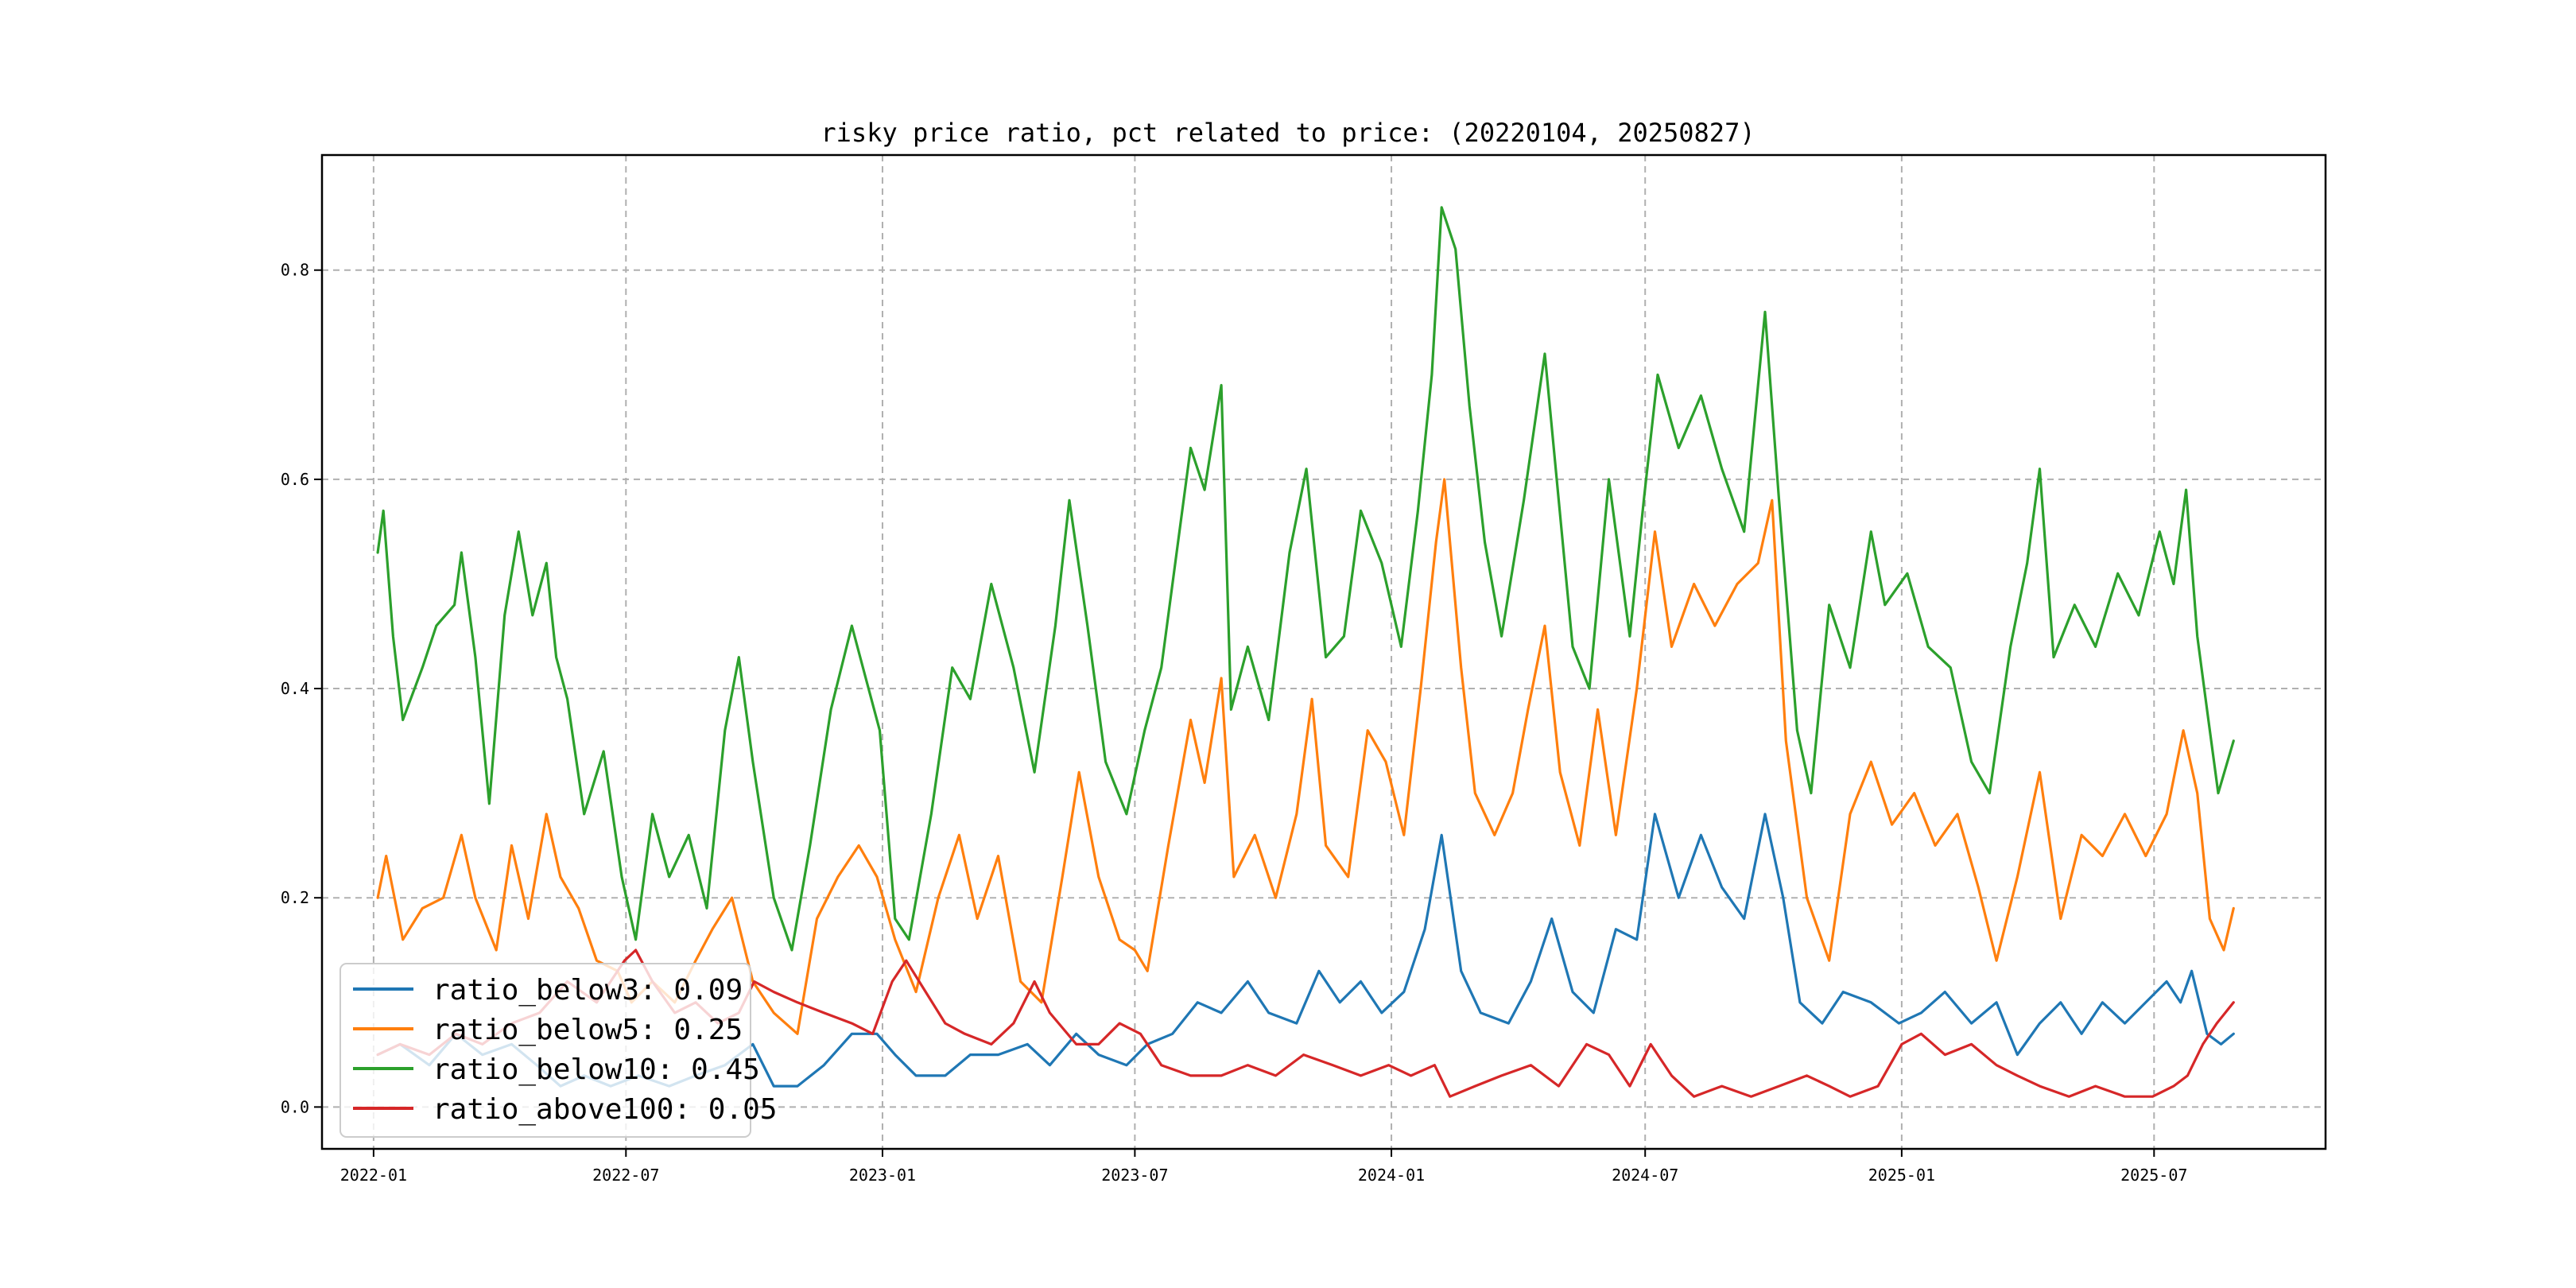 This screenshot has height=1288, width=2576. What do you see at coordinates (588, 991) in the screenshot?
I see `legend-label: ratio_below3: 0.09` at bounding box center [588, 991].